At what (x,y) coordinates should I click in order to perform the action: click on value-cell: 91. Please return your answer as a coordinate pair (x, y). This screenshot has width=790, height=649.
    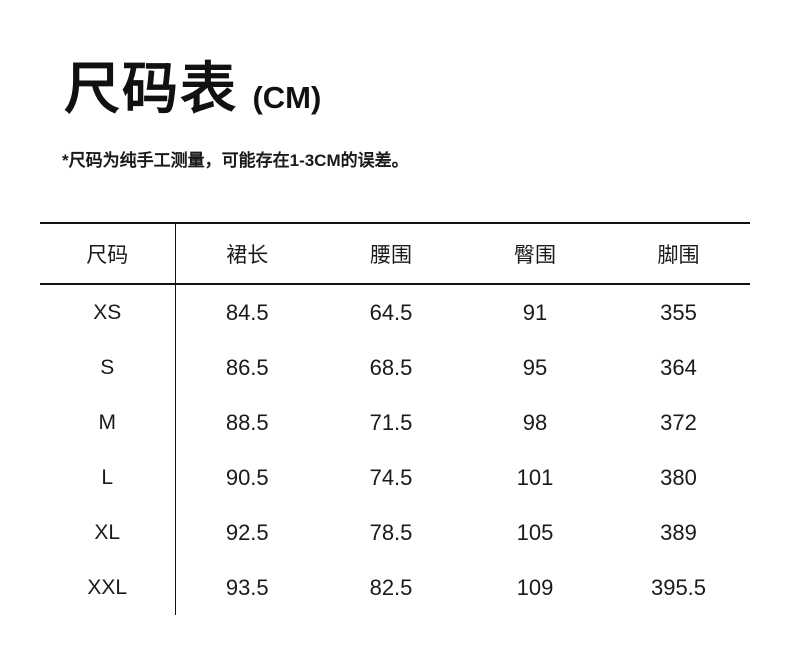
    Looking at the image, I should click on (535, 312).